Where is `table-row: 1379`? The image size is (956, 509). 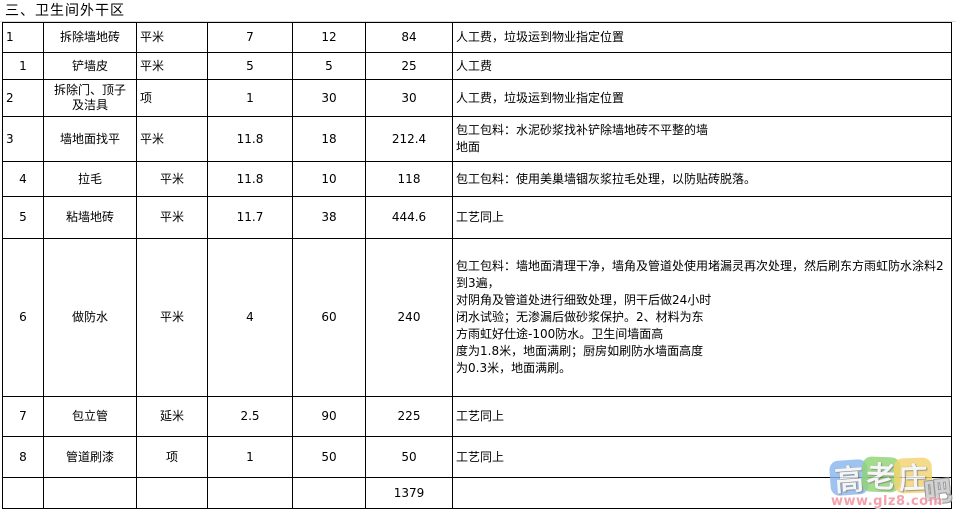
table-row: 1379 is located at coordinates (477, 493).